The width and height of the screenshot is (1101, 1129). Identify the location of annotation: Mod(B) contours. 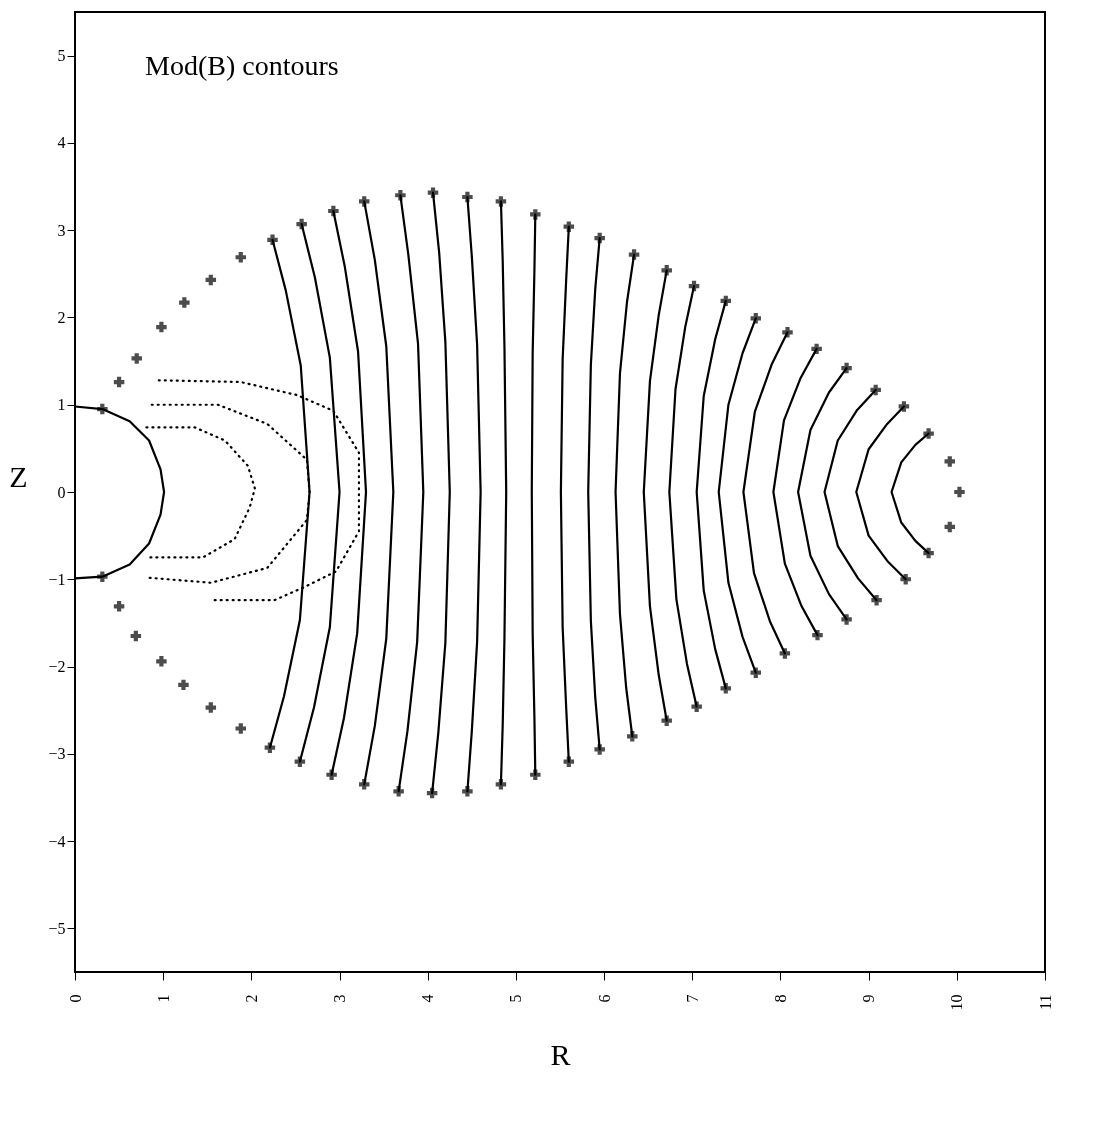
(242, 65).